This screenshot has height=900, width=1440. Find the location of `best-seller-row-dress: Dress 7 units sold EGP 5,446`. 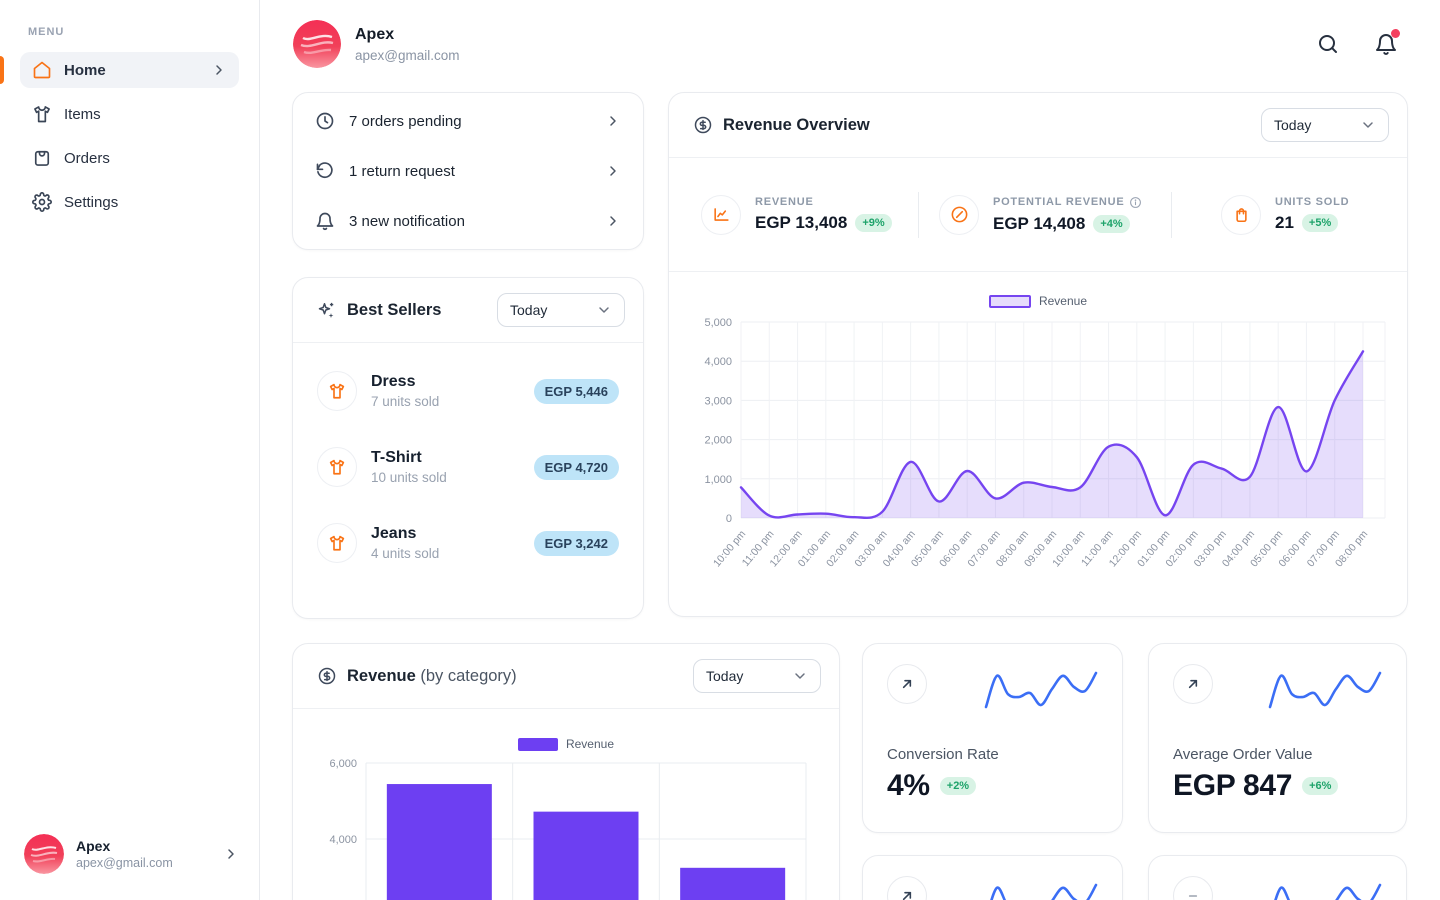

best-seller-row-dress: Dress 7 units sold EGP 5,446 is located at coordinates (468, 391).